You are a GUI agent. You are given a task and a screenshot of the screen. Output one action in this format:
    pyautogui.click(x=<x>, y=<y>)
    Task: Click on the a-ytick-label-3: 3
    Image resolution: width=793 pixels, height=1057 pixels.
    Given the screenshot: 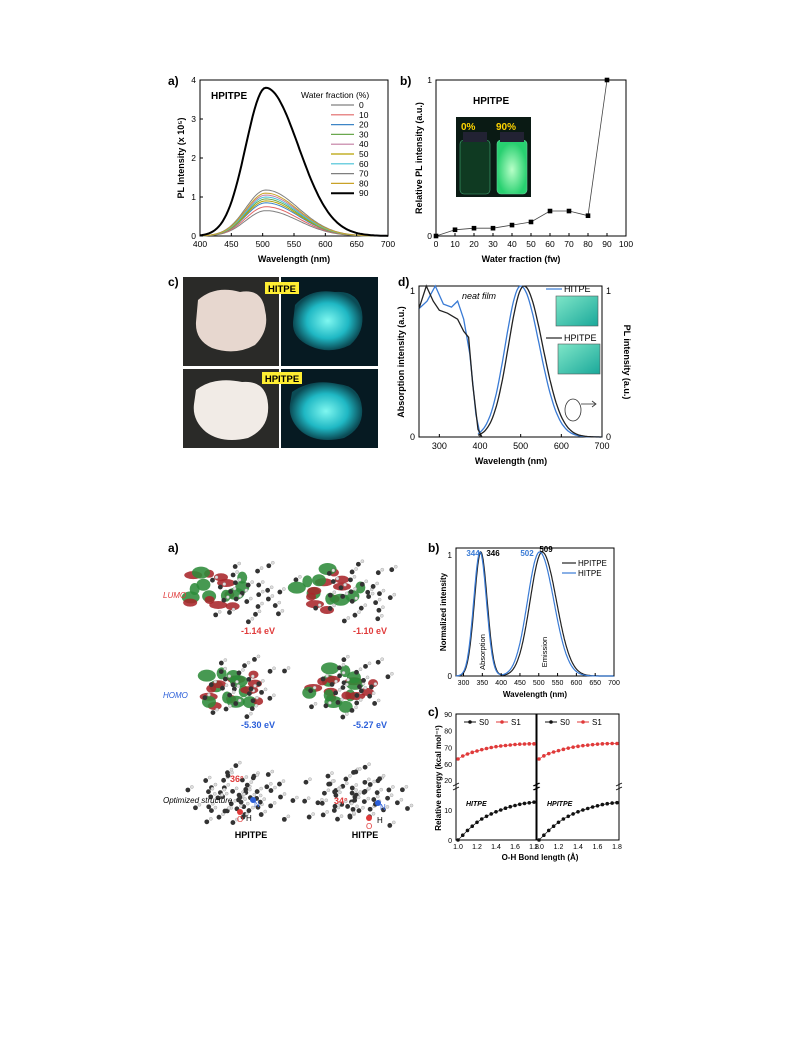 What is the action you would take?
    pyautogui.click(x=193, y=119)
    